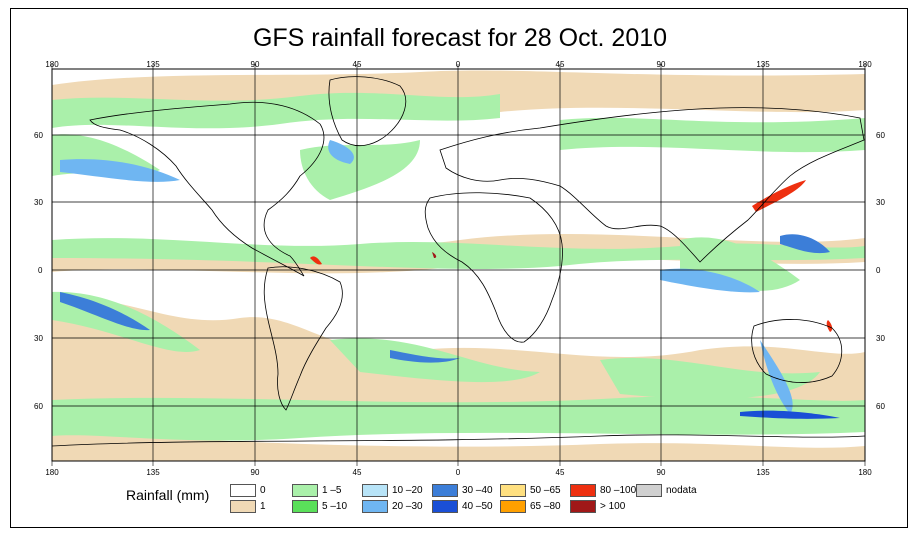 This screenshot has width=920, height=539. I want to click on rain-band-north-green, so click(276, 110).